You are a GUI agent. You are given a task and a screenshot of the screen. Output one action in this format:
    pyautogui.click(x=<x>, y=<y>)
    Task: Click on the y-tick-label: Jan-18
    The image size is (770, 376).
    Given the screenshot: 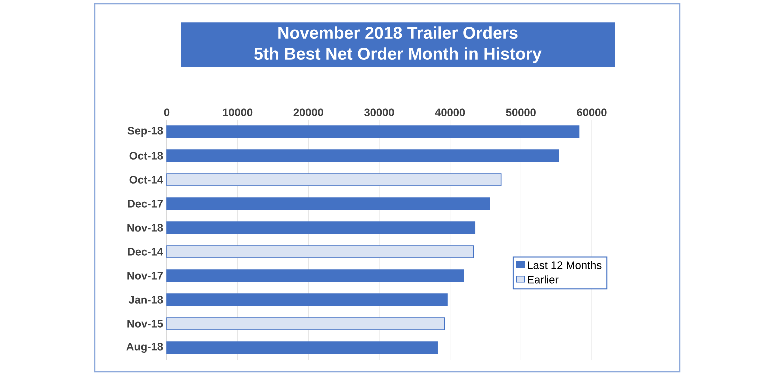 What is the action you would take?
    pyautogui.click(x=146, y=300)
    